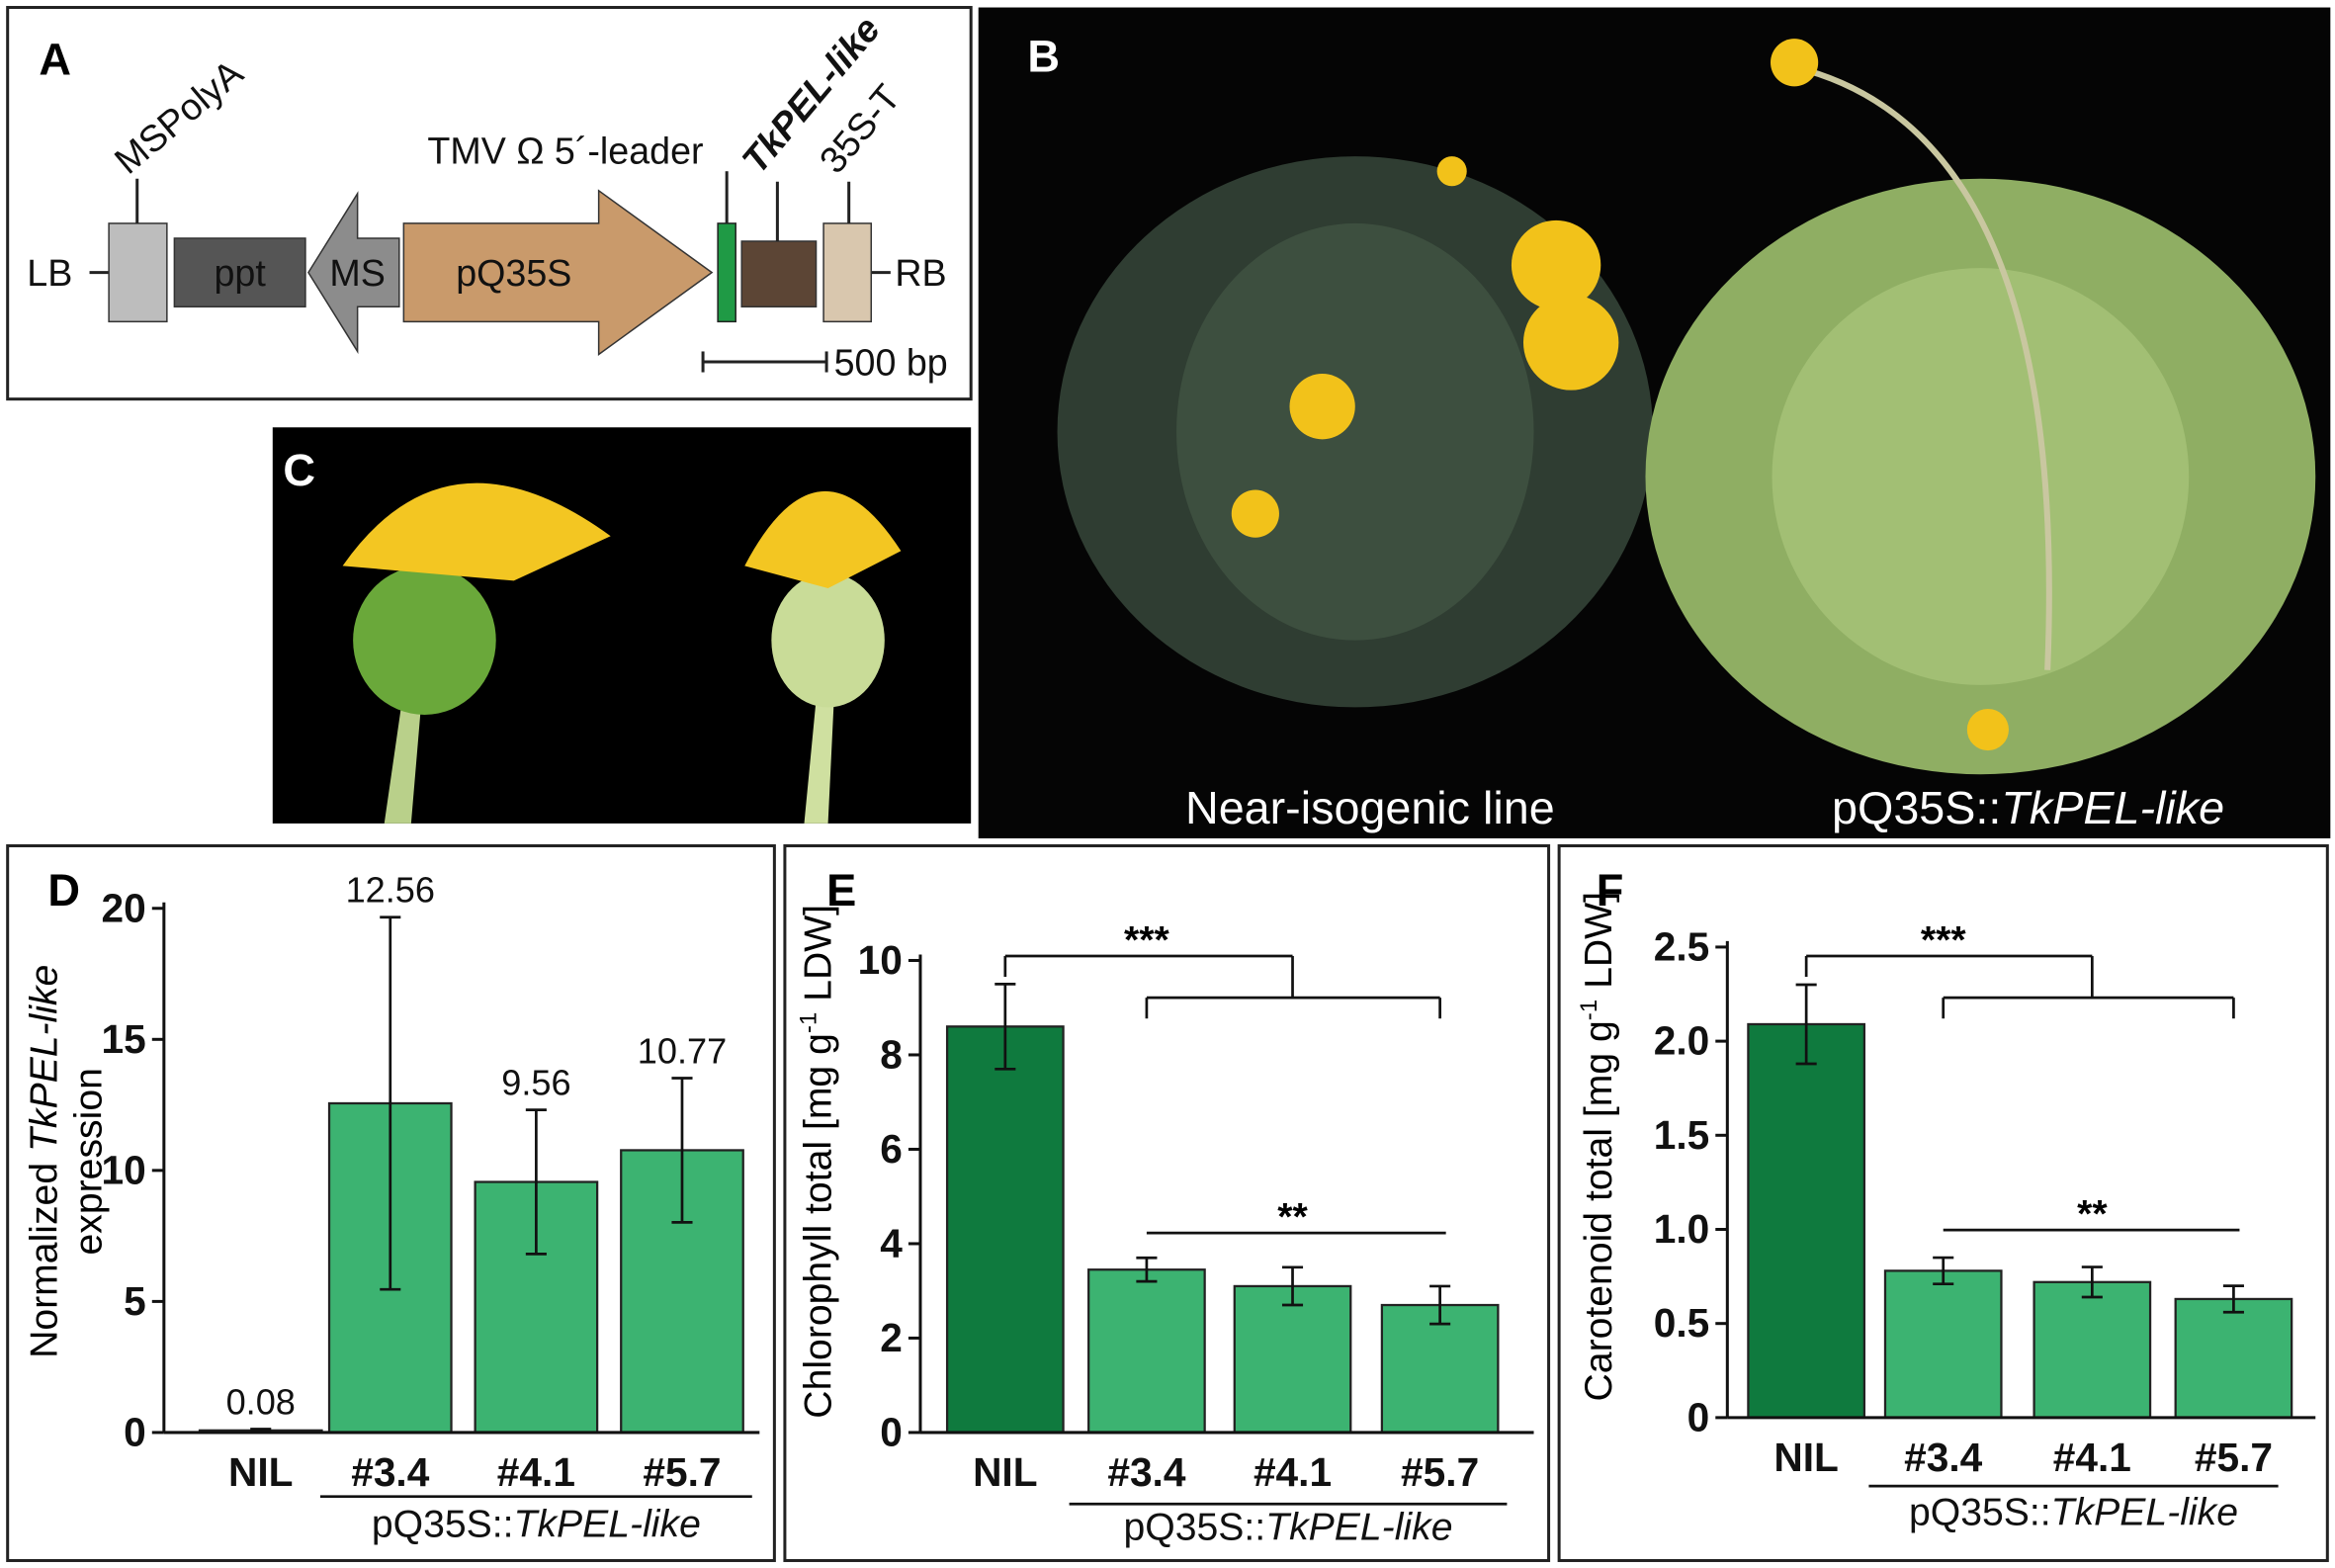  I want to click on feature-label: MS, so click(357, 273).